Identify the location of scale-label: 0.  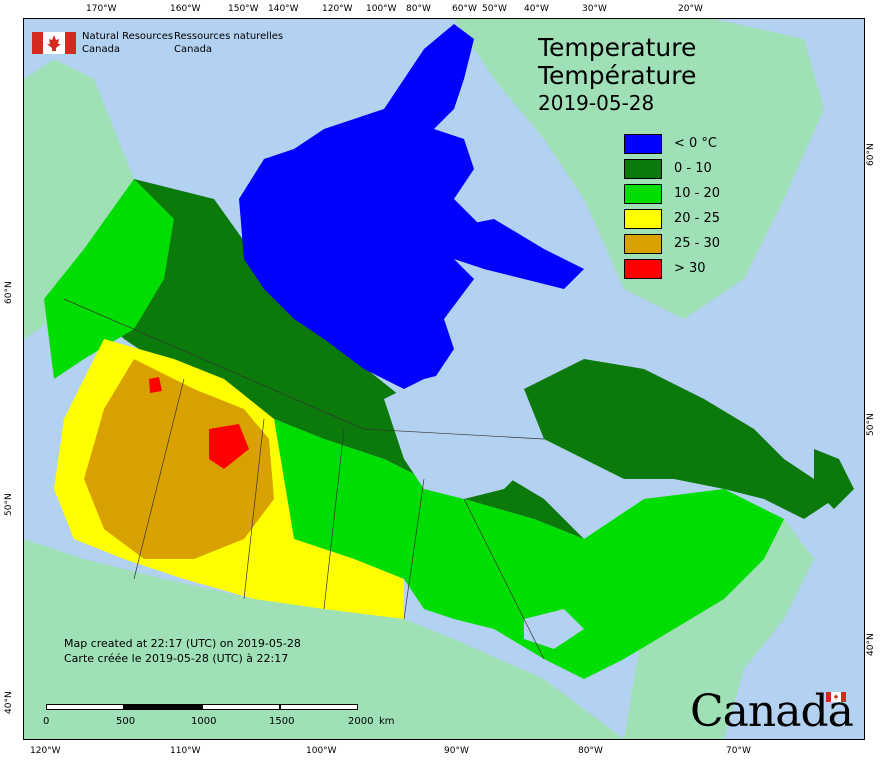
(46, 721).